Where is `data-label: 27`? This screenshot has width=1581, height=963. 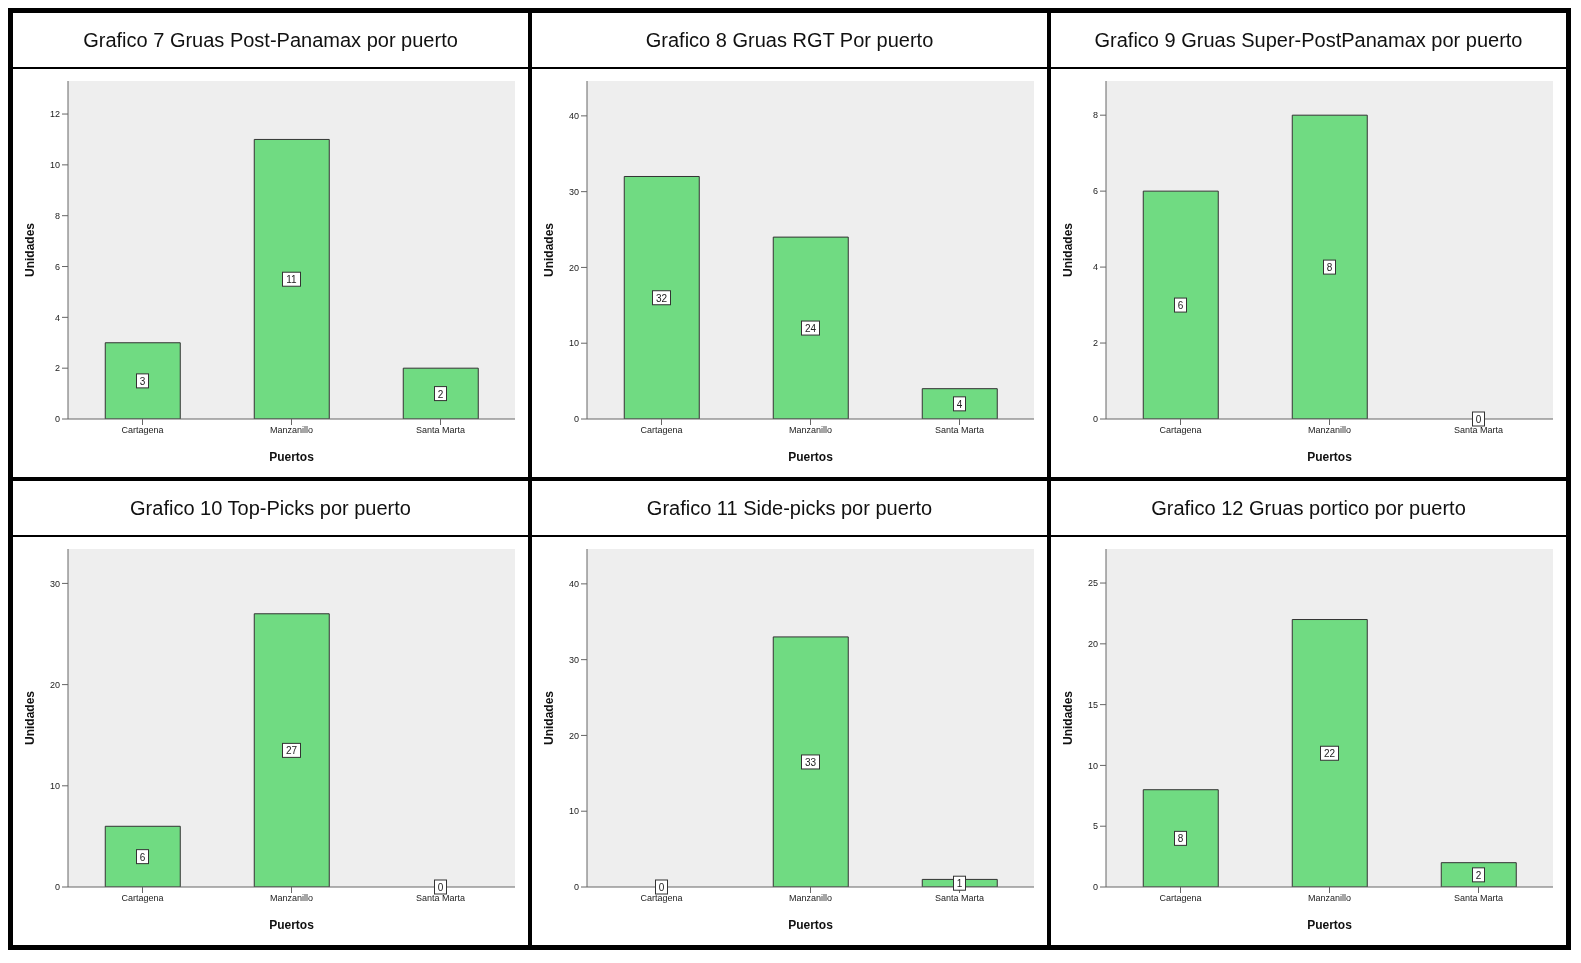
data-label: 27 is located at coordinates (291, 751).